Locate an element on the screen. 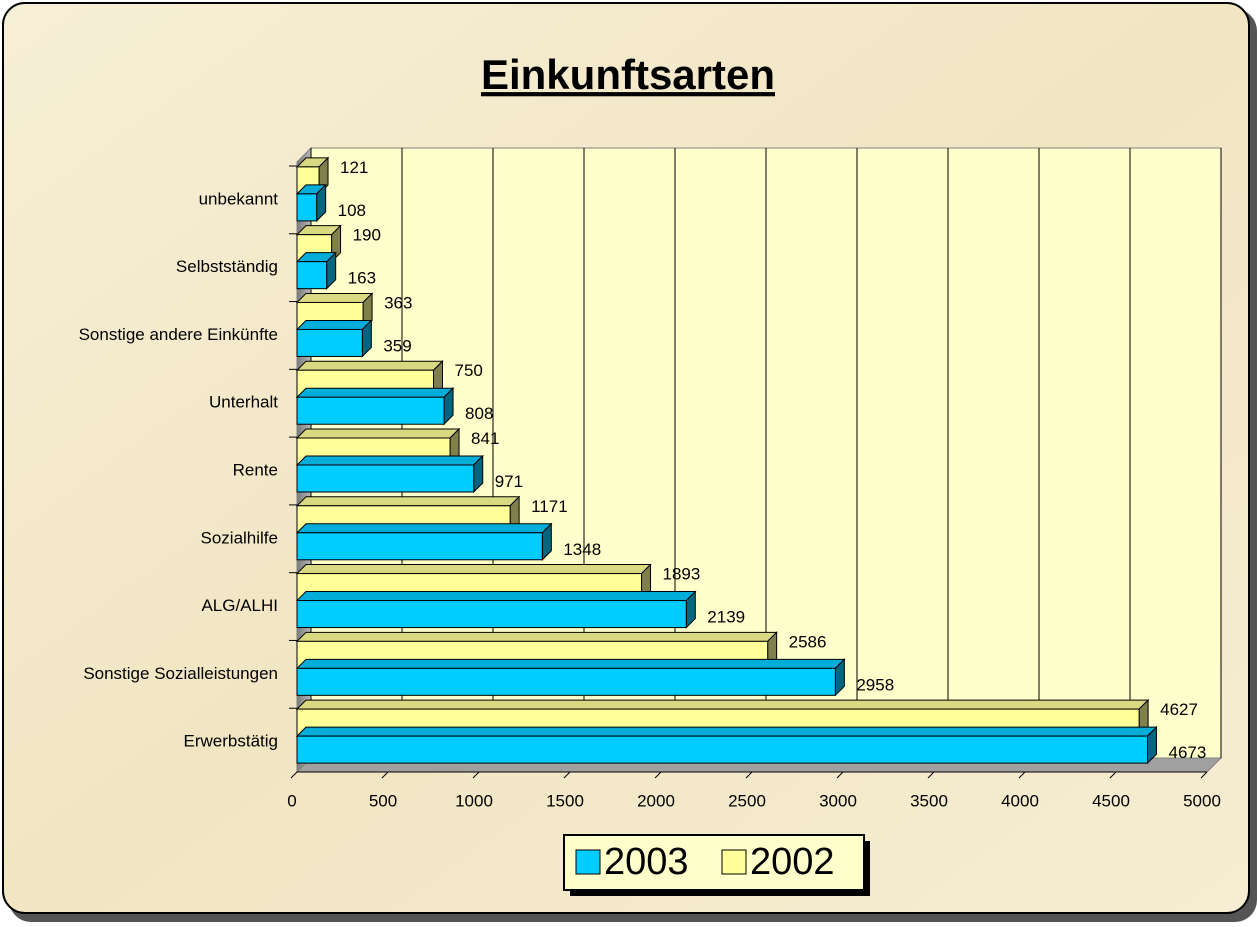 The image size is (1257, 927). legend-label: 2003 is located at coordinates (646, 862).